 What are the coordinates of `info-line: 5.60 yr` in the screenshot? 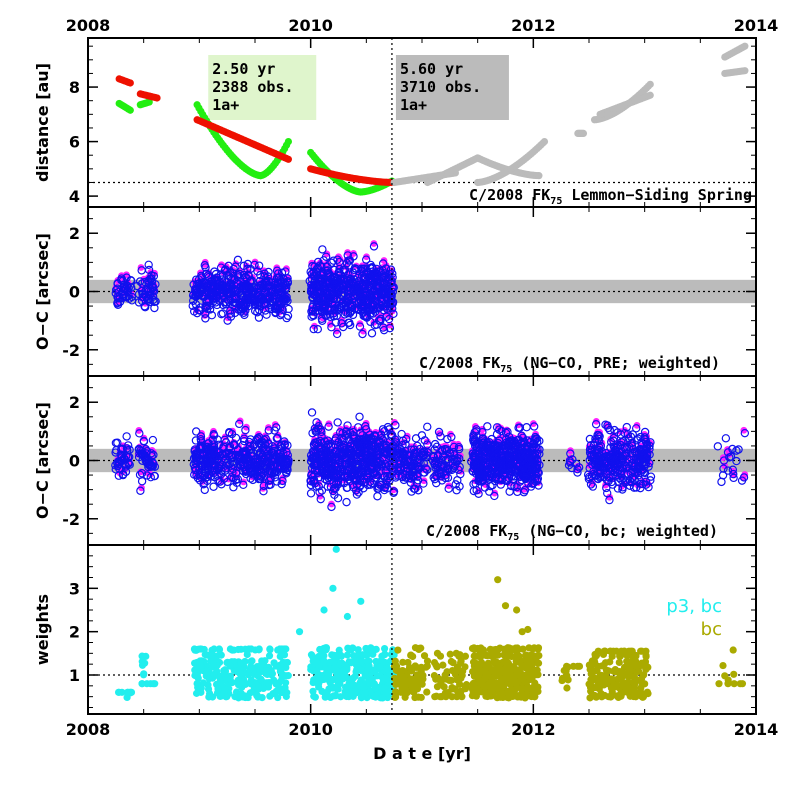 It's located at (431, 69).